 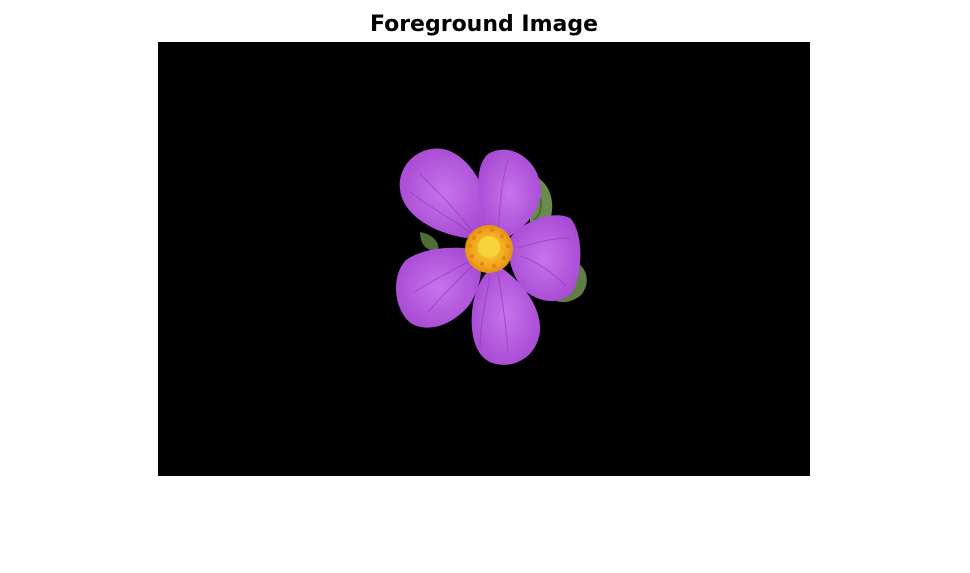 I want to click on flower-stamen, so click(x=489, y=249).